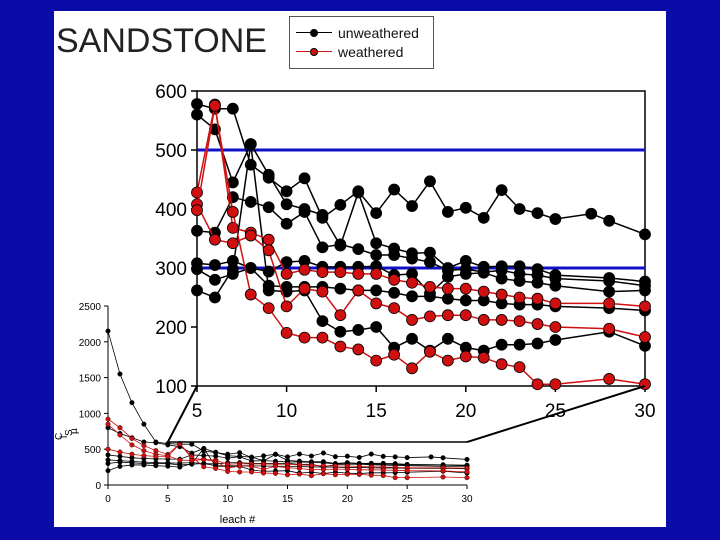  I want to click on inset-series-line-weathered, so click(287, 448).